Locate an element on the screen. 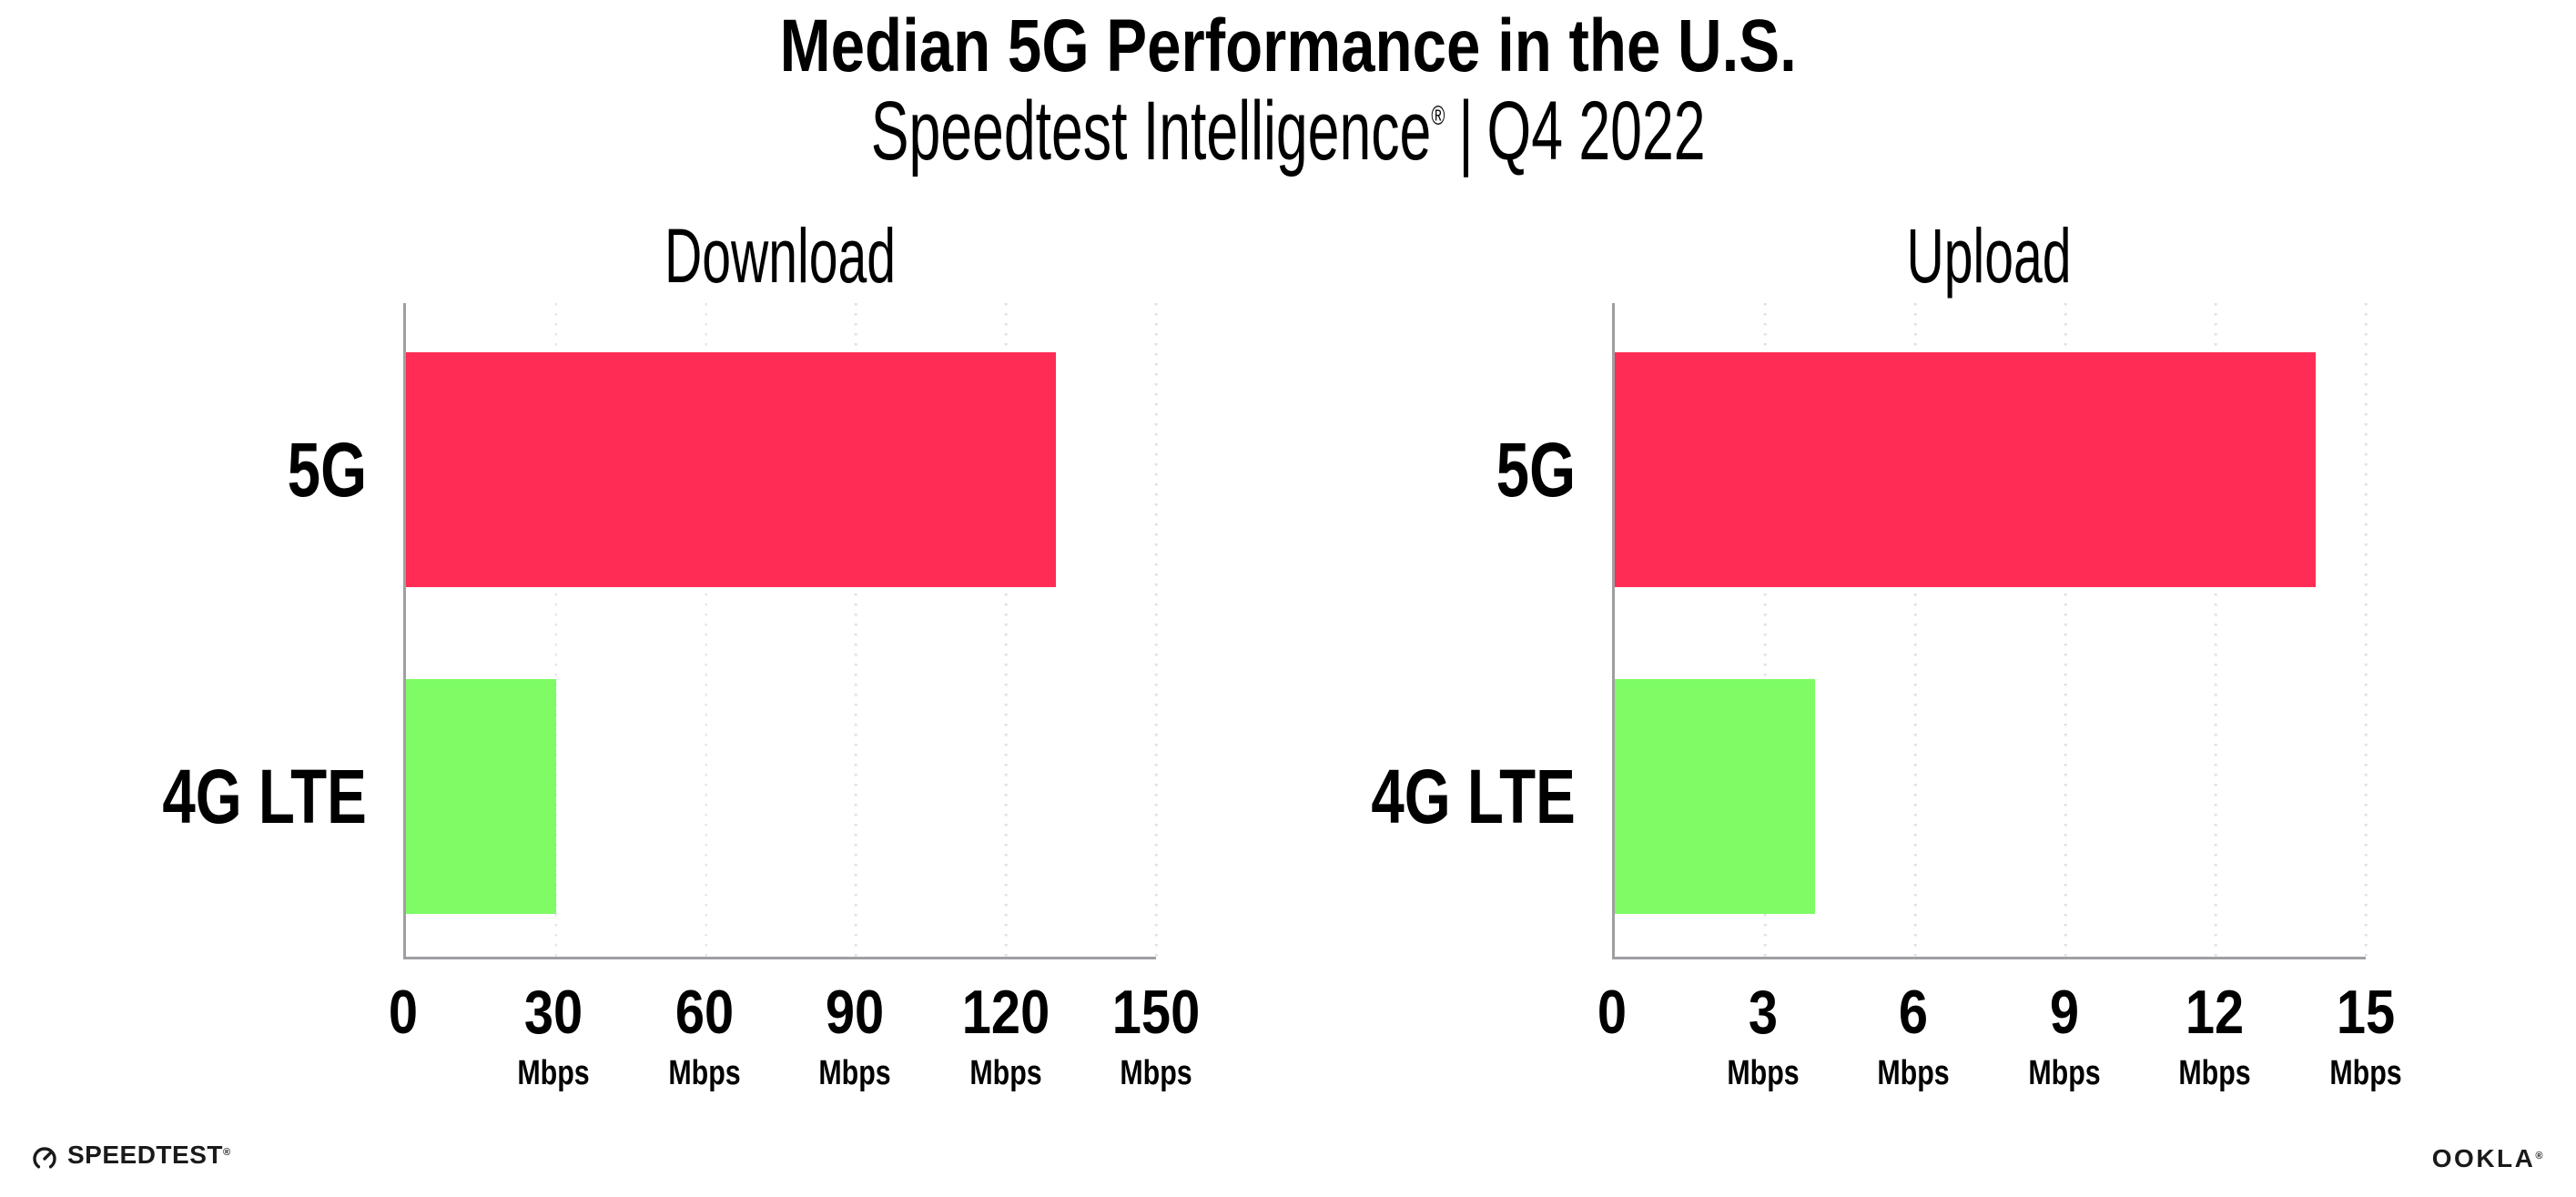 This screenshot has width=2576, height=1197. x-tick-12: 12 Mbps is located at coordinates (2215, 1036).